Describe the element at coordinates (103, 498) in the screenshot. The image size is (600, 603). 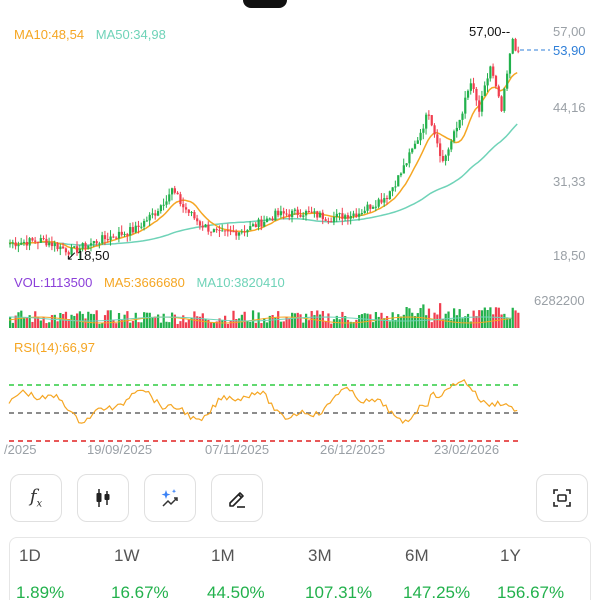
I see `chart-type-button` at that location.